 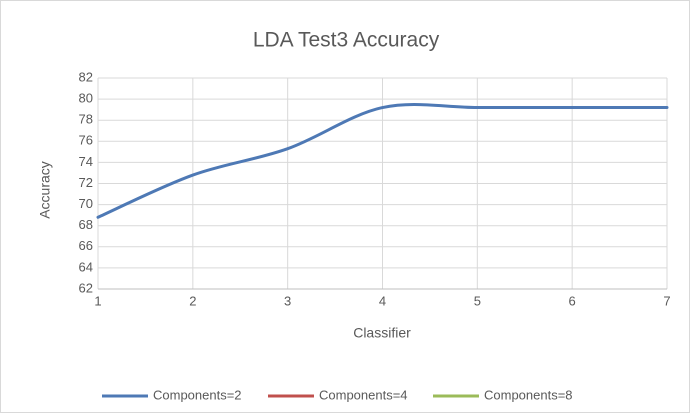 What do you see at coordinates (86, 287) in the screenshot?
I see `y-tick-label: 62` at bounding box center [86, 287].